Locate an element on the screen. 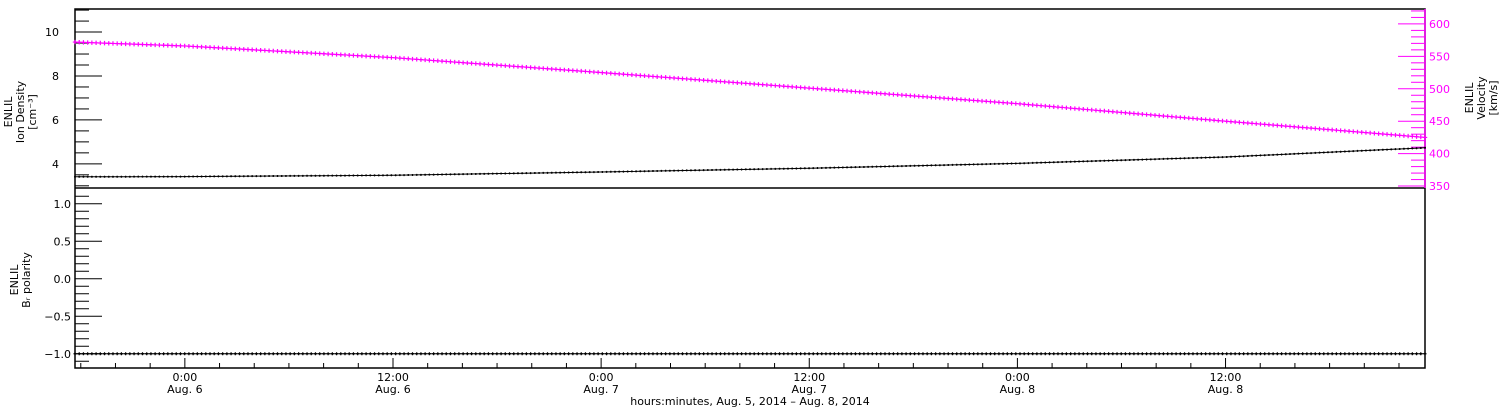  density-line is located at coordinates (750, 162).